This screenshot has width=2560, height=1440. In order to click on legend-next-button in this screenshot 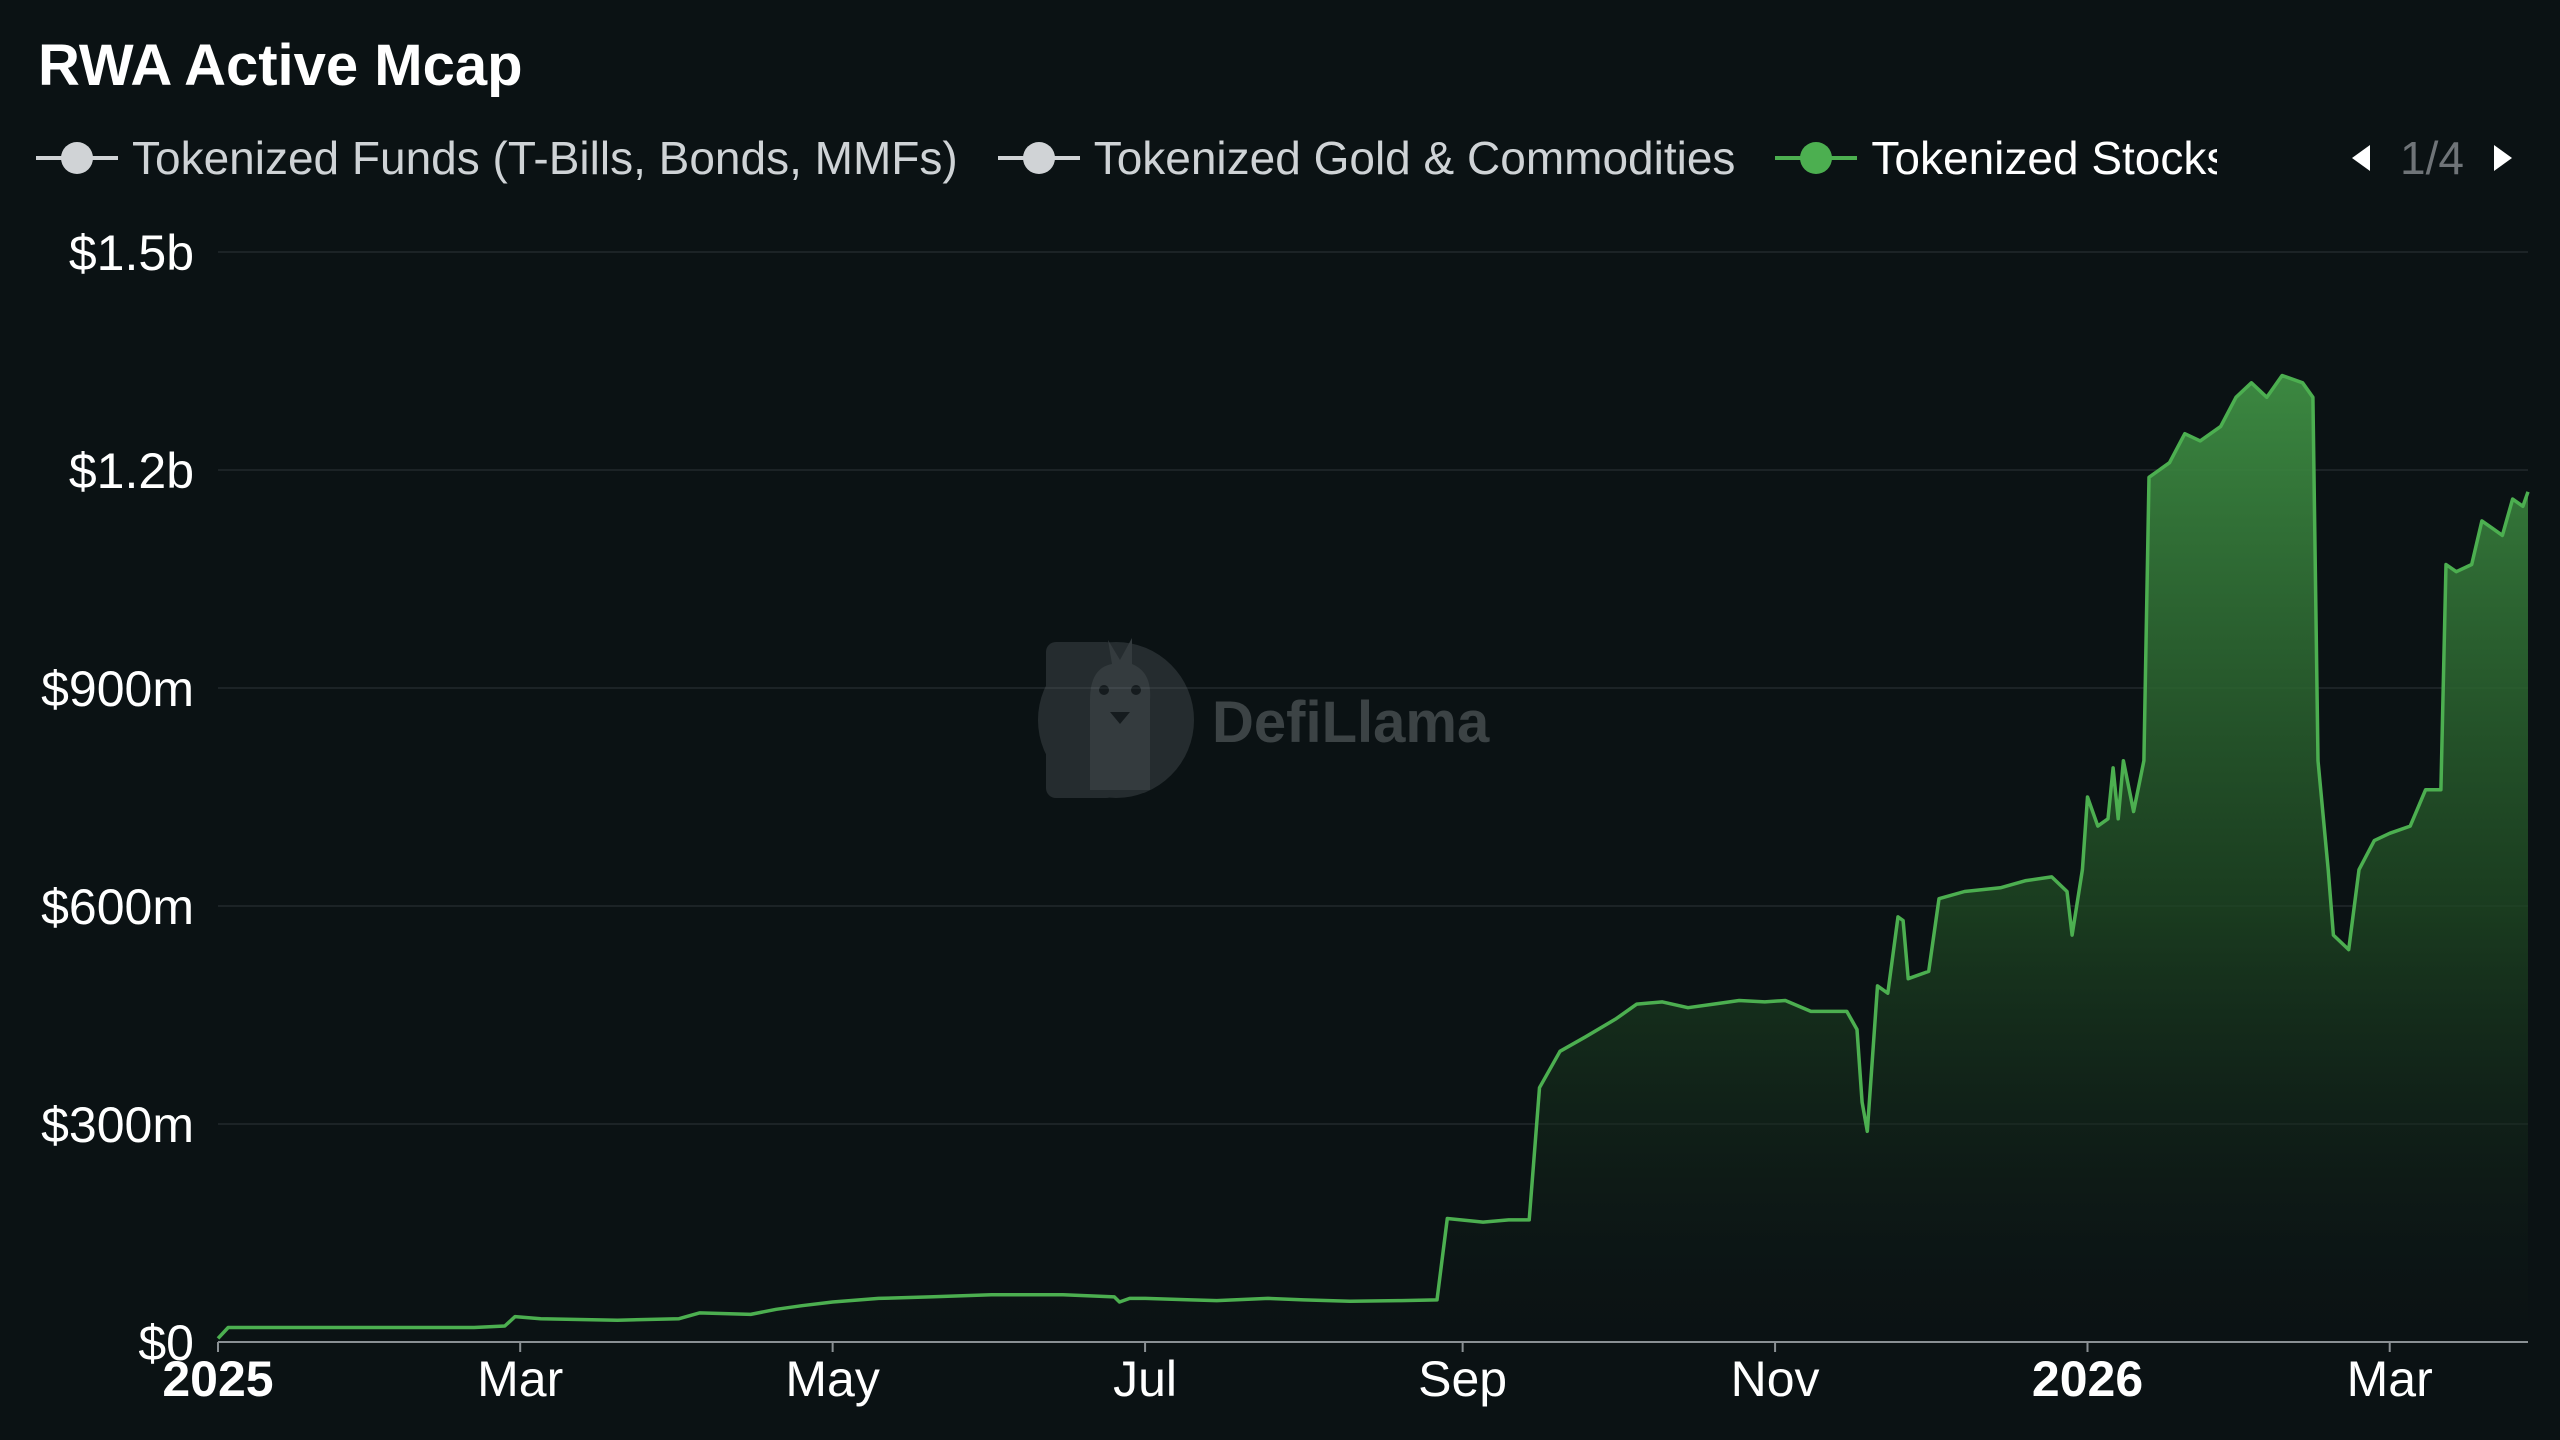, I will do `click(2502, 158)`.